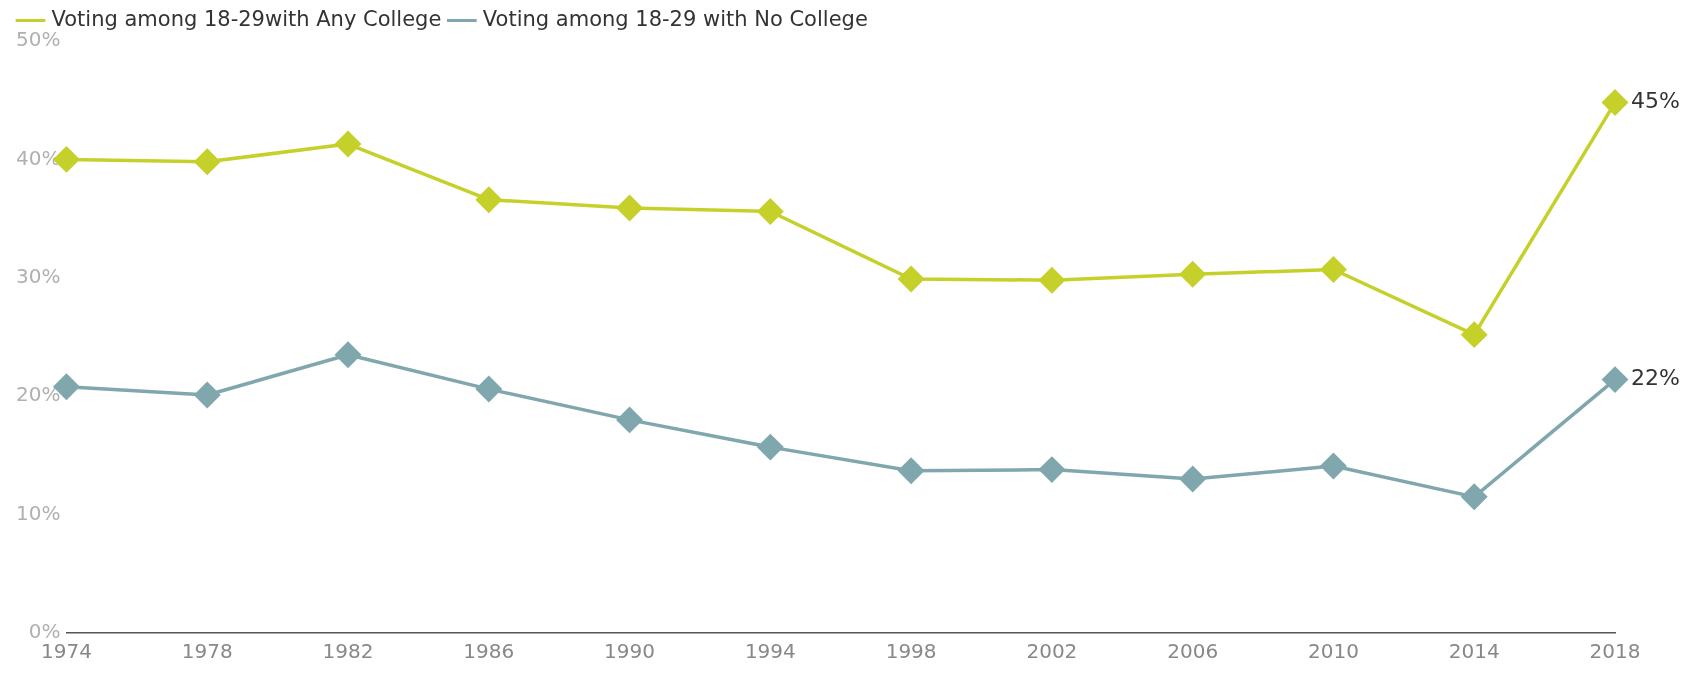 This screenshot has height=678, width=1705. What do you see at coordinates (1333, 651) in the screenshot?
I see `x-tick-label: 2010` at bounding box center [1333, 651].